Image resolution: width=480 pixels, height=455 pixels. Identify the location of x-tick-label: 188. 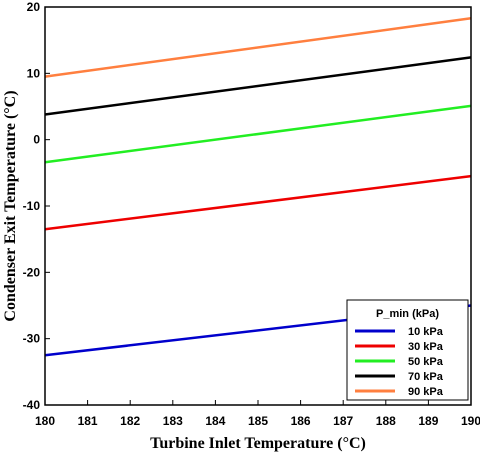
(386, 421).